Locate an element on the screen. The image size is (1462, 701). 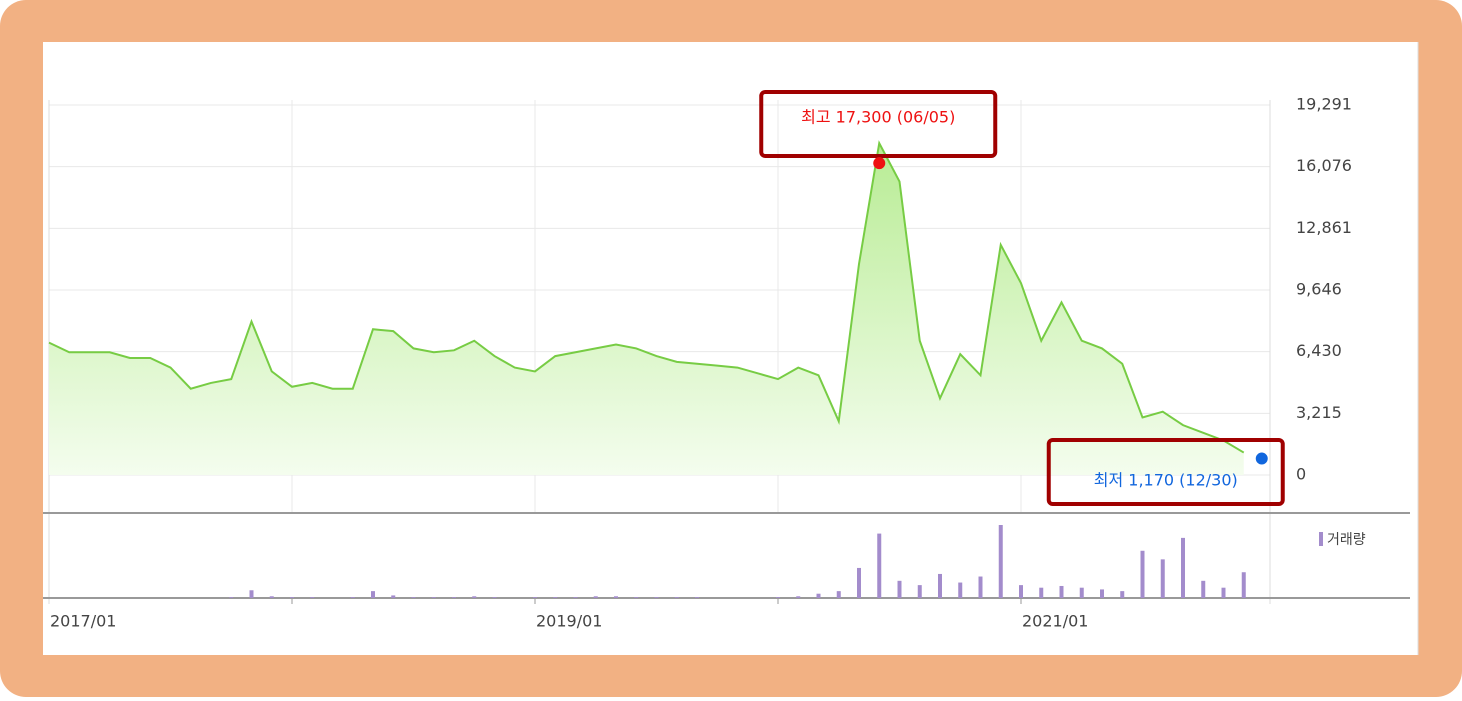
x-tick-label: 2017/01 is located at coordinates (83, 621).